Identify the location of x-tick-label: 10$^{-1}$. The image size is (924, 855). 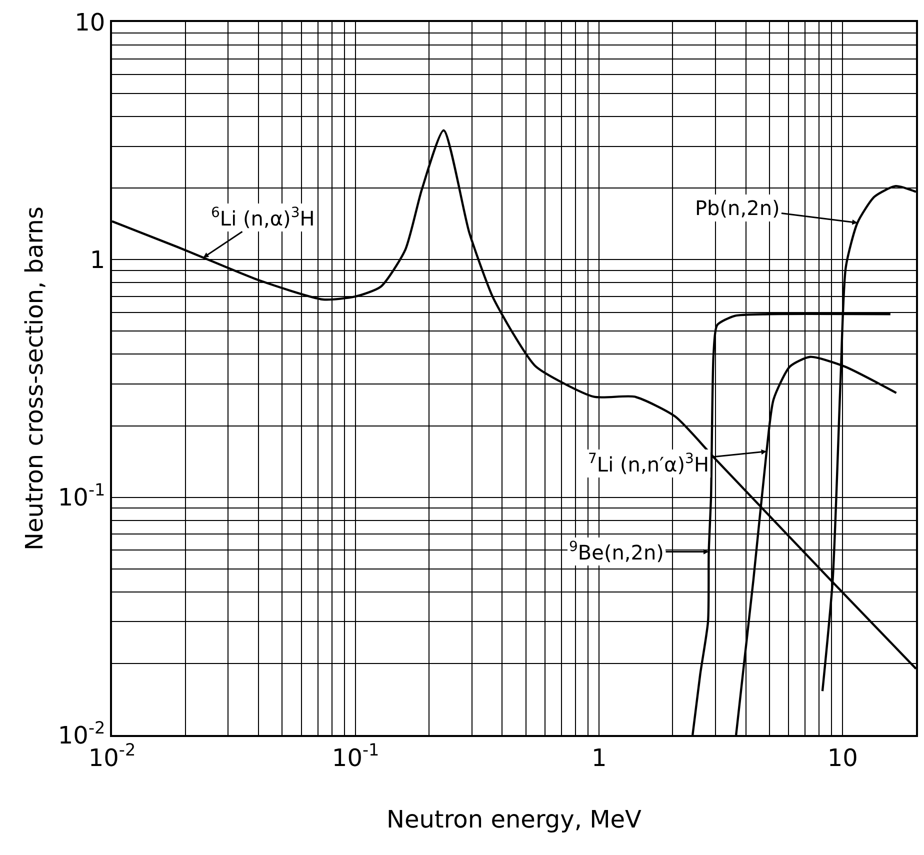
(356, 756).